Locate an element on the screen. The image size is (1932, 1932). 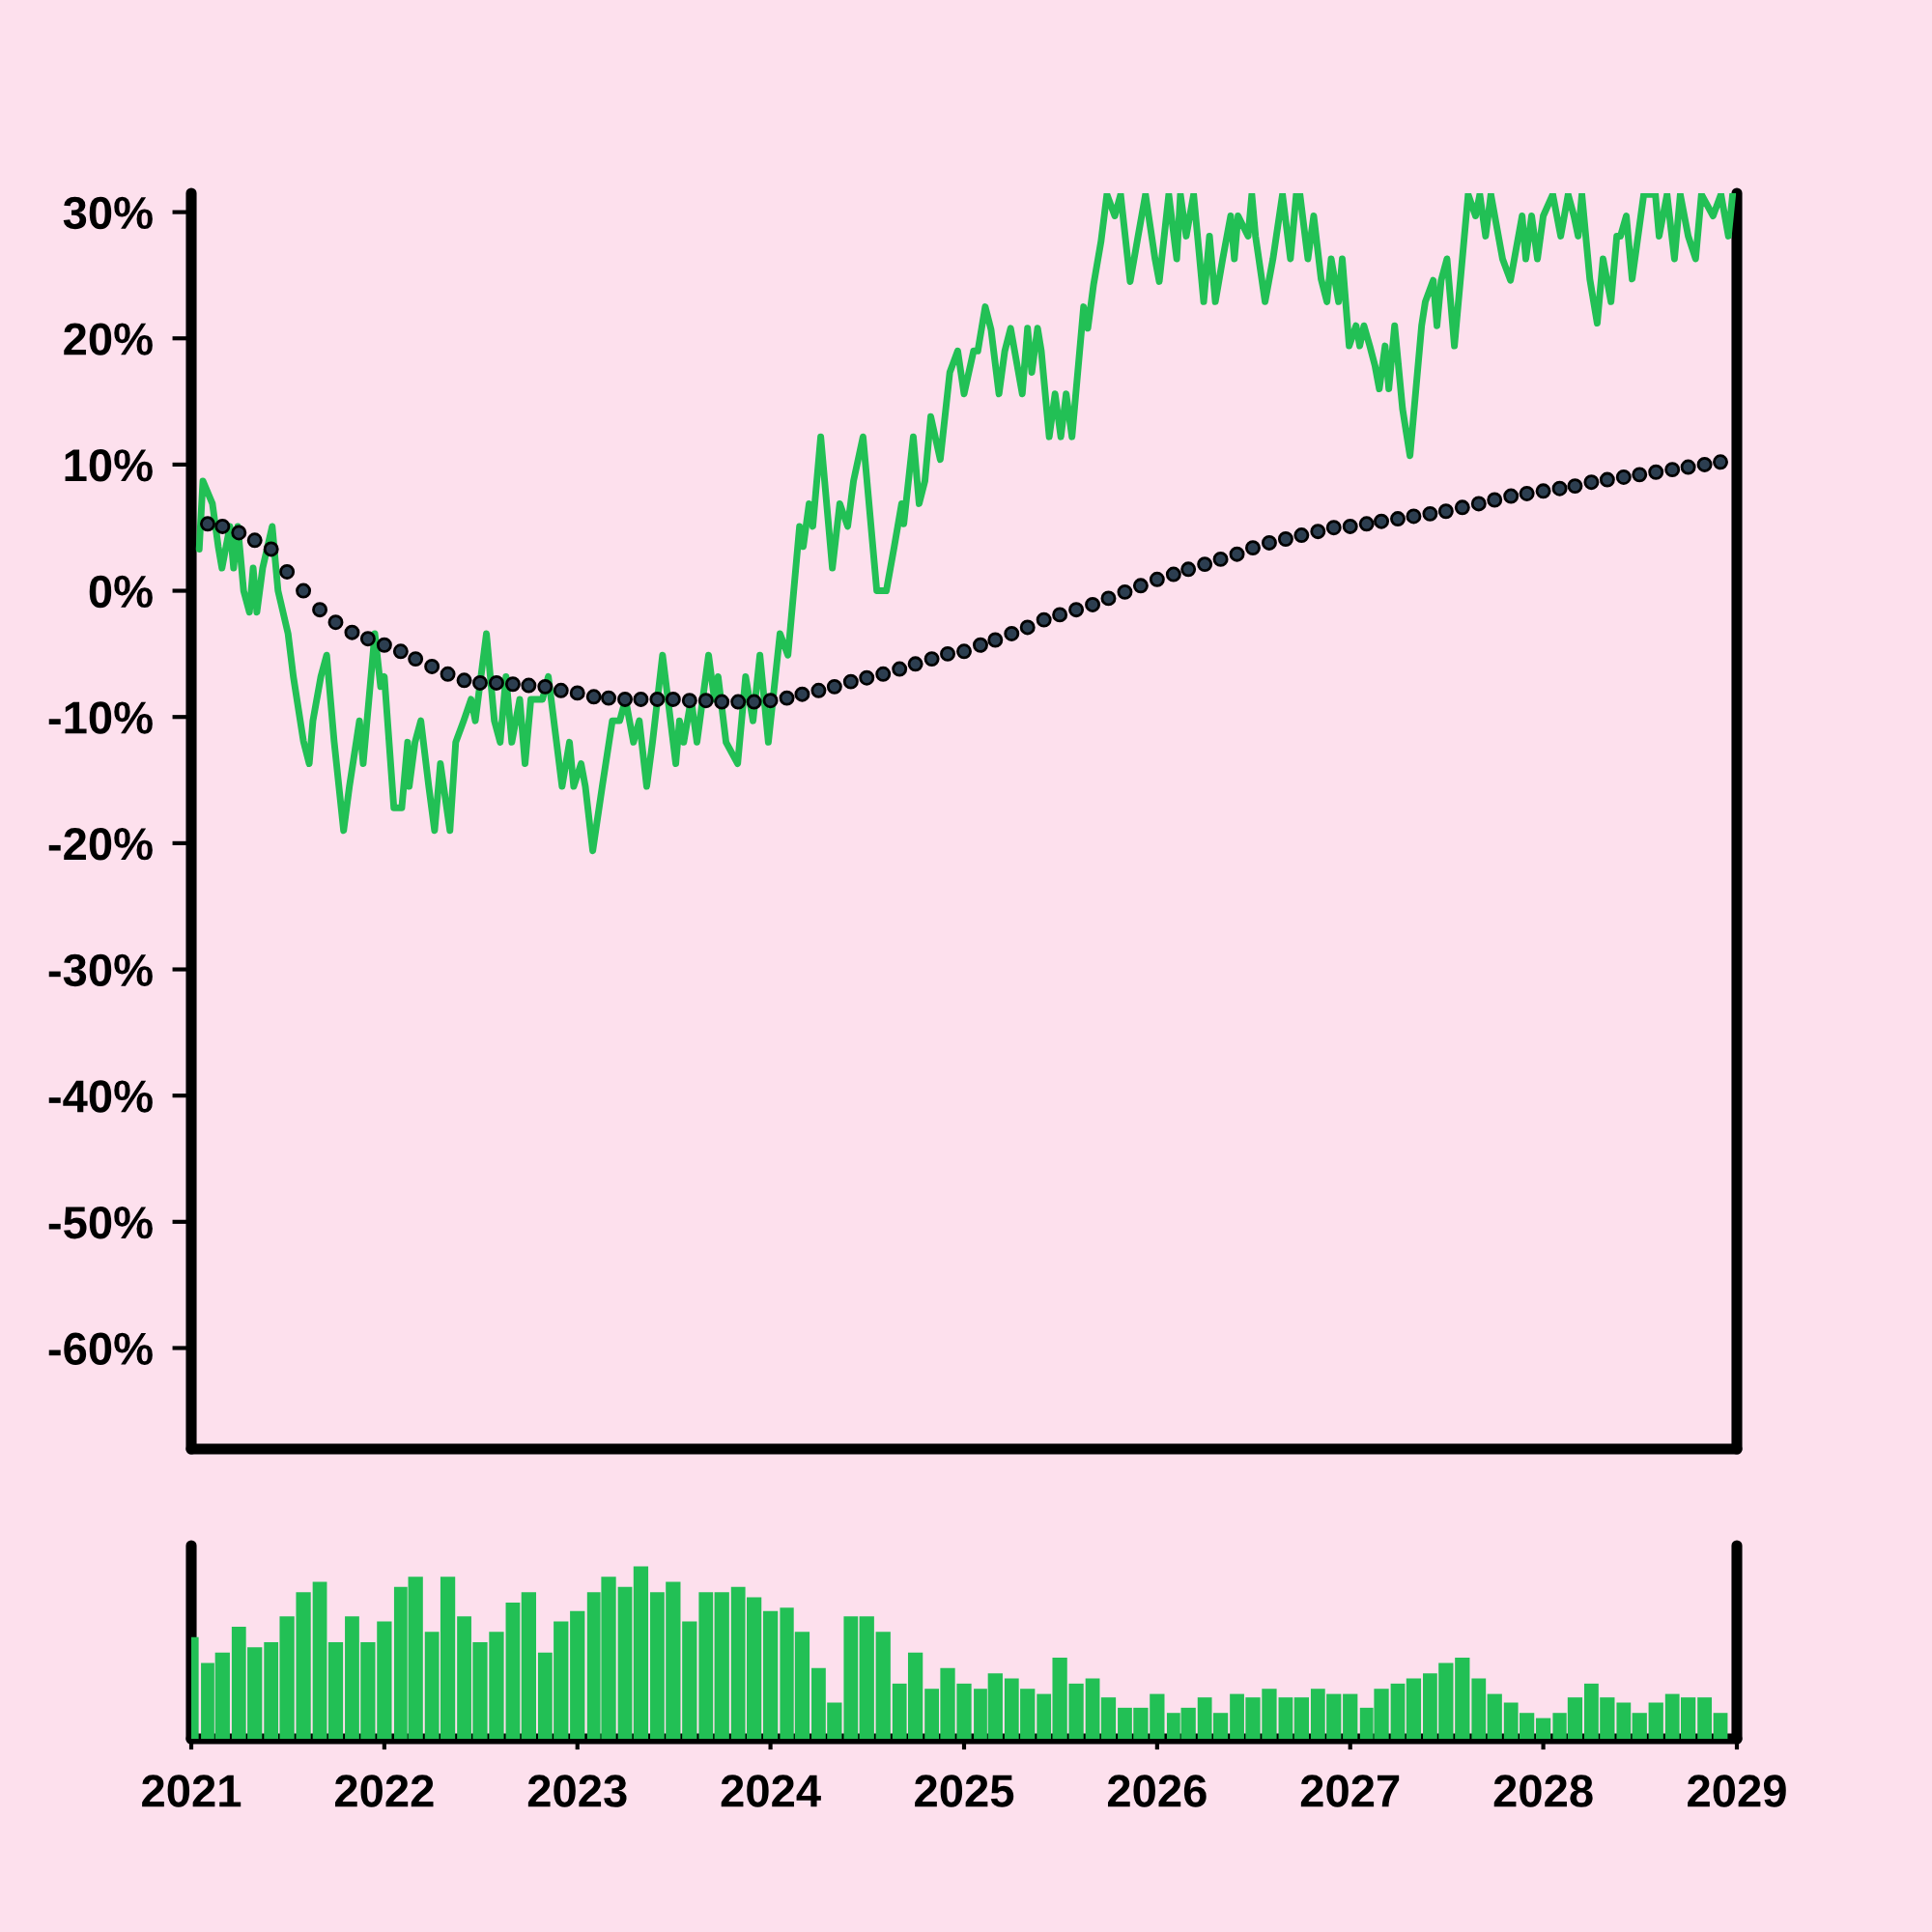
x-tick-label: 2027 is located at coordinates (1350, 1791).